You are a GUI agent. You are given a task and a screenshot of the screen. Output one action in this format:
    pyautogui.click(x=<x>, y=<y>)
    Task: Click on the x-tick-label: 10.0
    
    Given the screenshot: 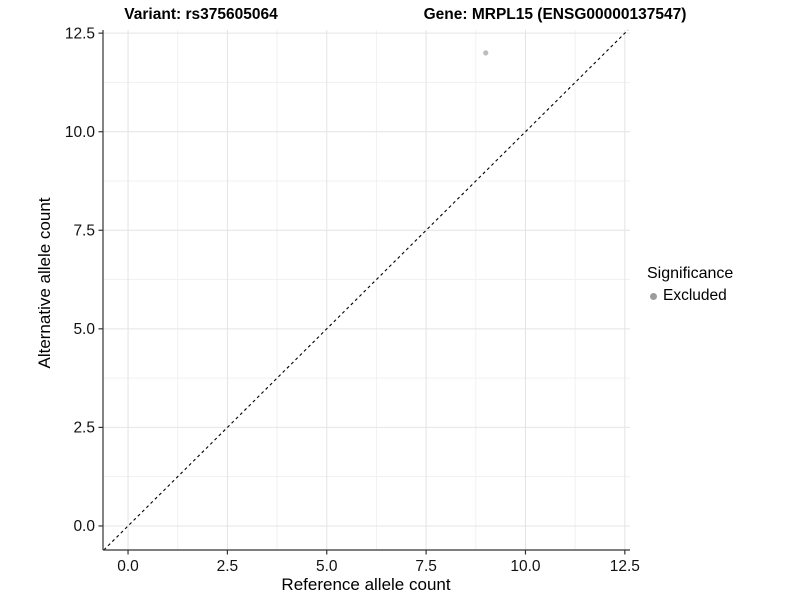 What is the action you would take?
    pyautogui.click(x=525, y=566)
    